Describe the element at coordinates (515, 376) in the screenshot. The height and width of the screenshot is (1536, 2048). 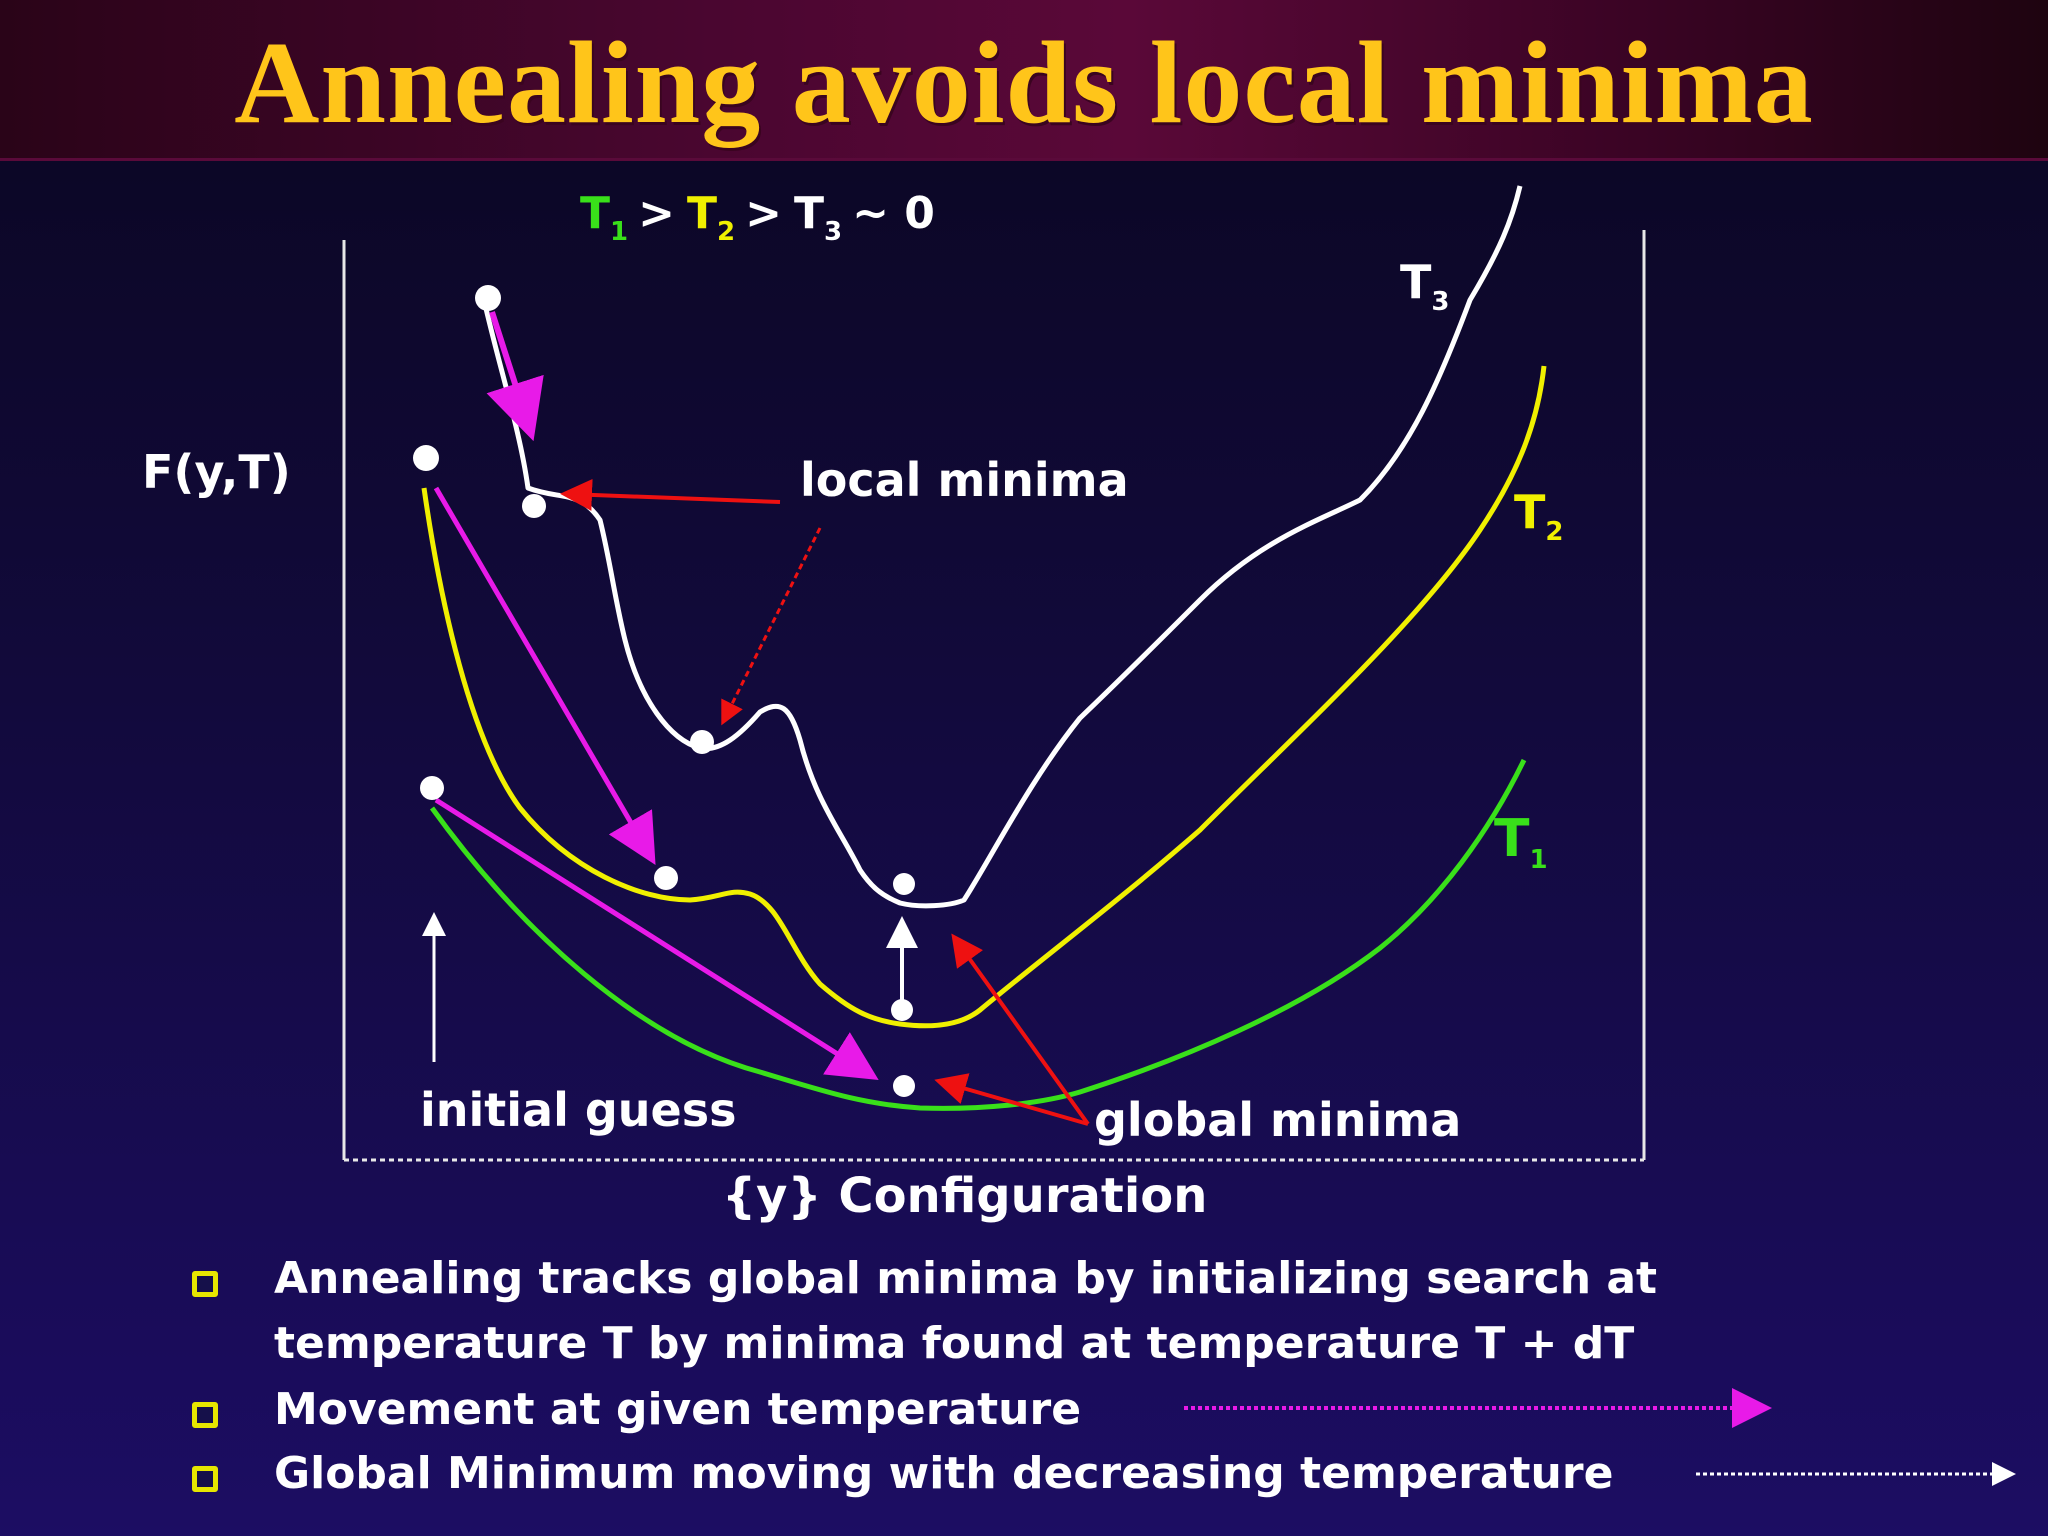
I see `movement-arrow-t3` at that location.